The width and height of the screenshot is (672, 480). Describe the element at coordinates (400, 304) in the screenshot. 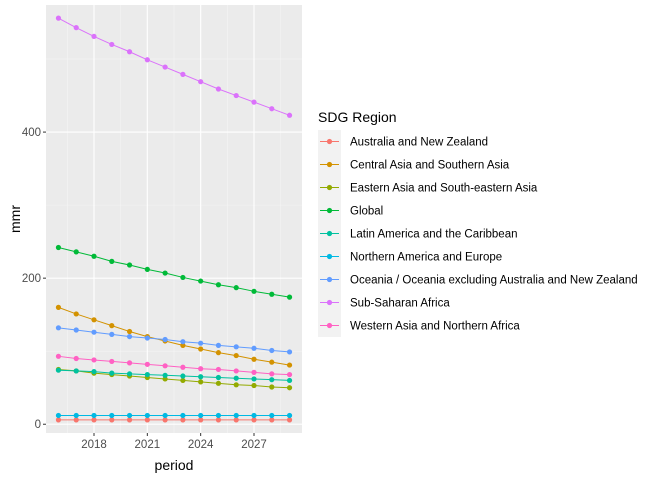

I see `legend-label: Sub-Saharan Africa` at that location.